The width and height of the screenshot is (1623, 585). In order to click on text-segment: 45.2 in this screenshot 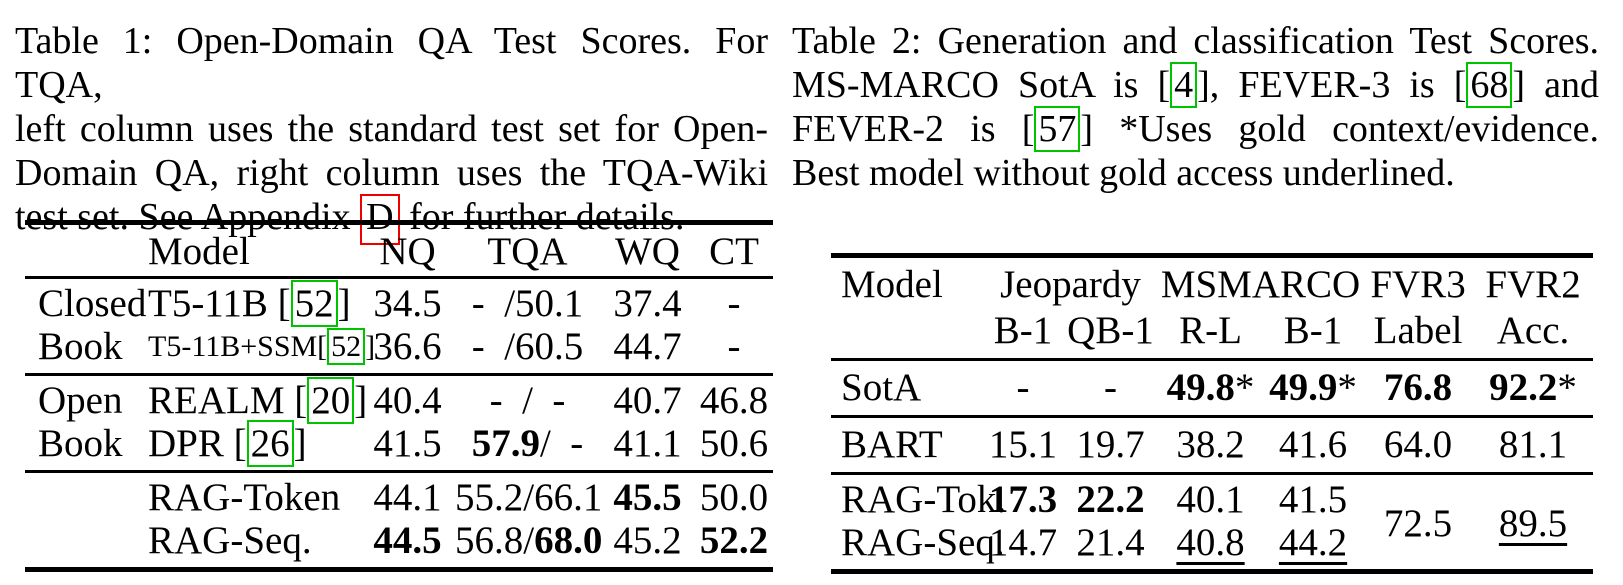, I will do `click(647, 540)`.